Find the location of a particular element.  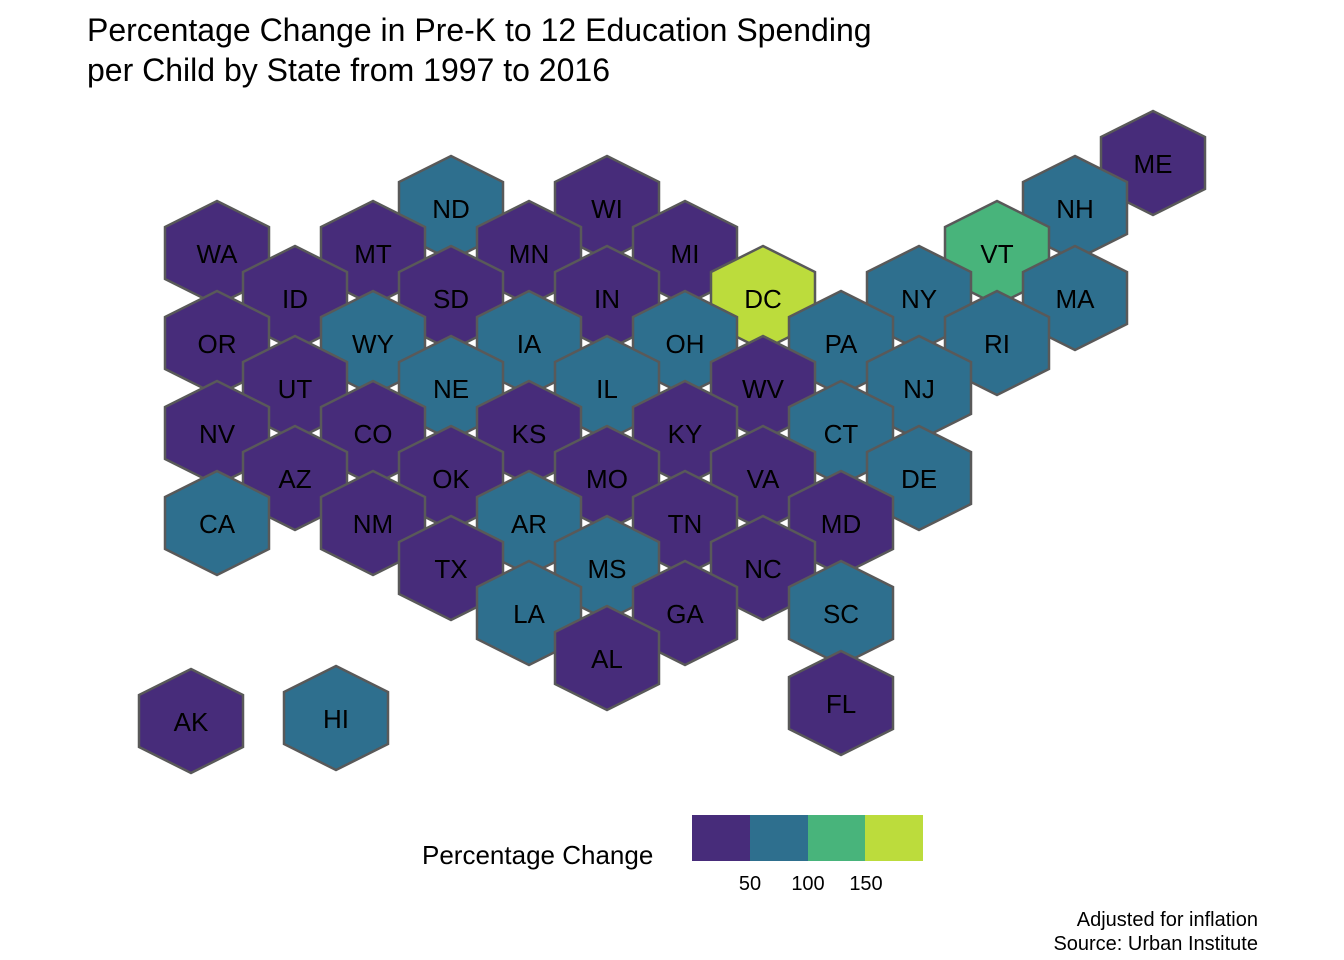

state-label-mo: MO is located at coordinates (607, 479).